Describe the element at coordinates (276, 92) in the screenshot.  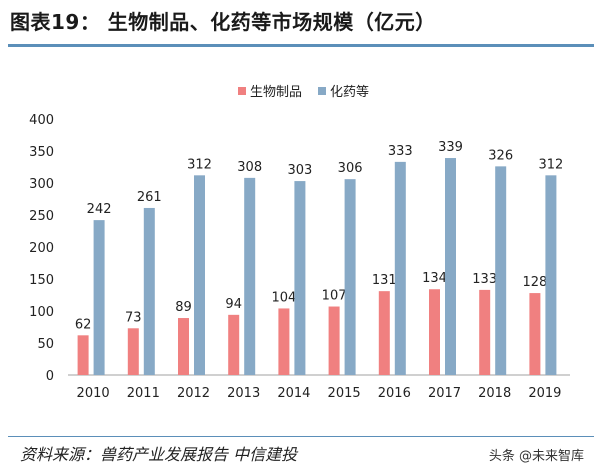
I see `legend-label-bio: 生物制品` at that location.